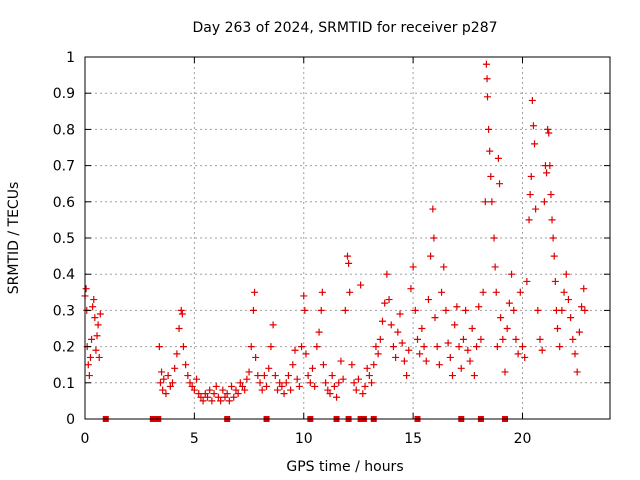 The height and width of the screenshot is (480, 640). Describe the element at coordinates (413, 439) in the screenshot. I see `x-tick-label: 15` at that location.